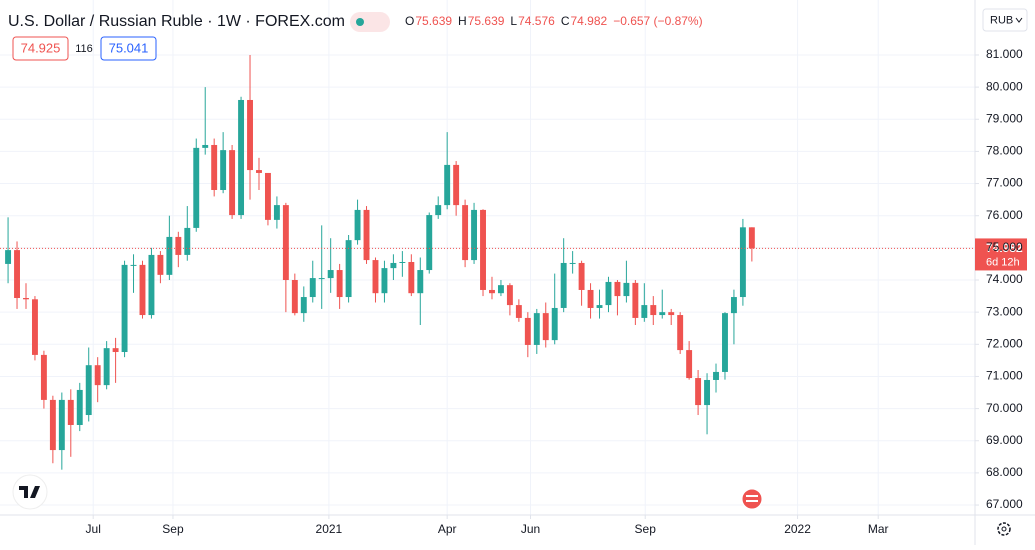  I want to click on settings-button, so click(1004, 529).